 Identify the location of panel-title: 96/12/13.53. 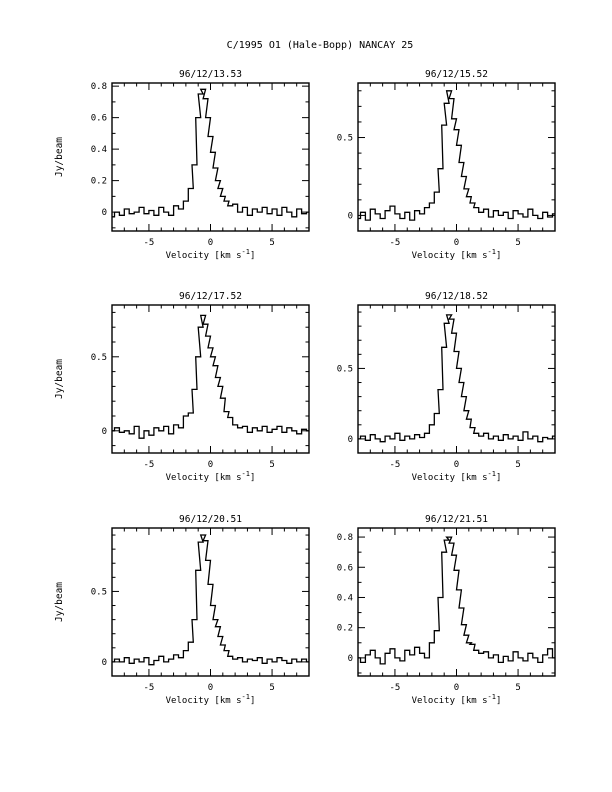
(210, 74).